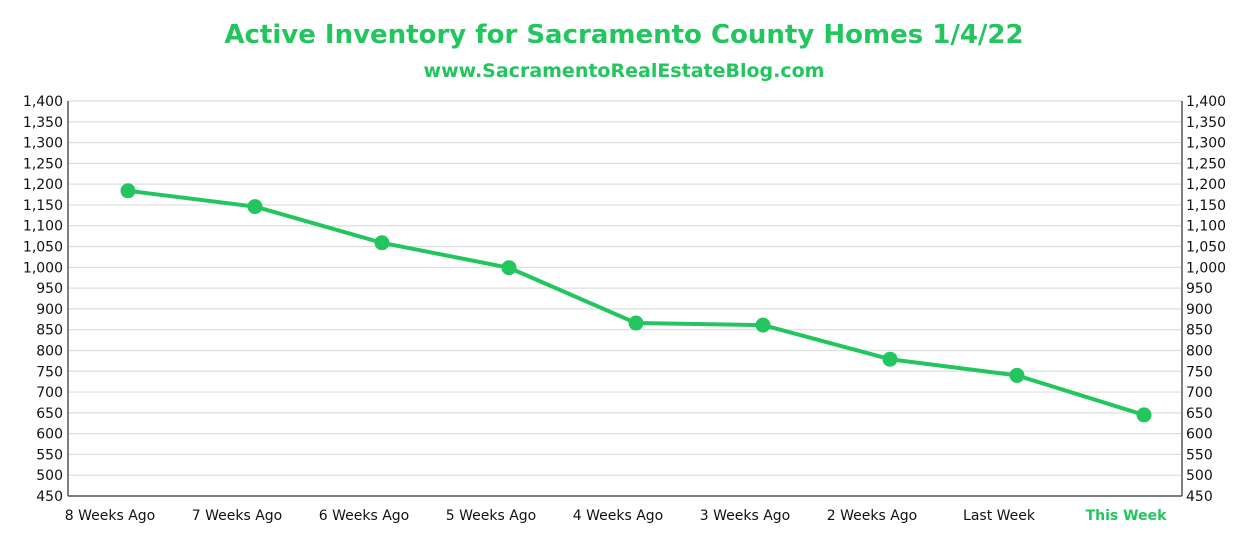  Describe the element at coordinates (1206, 206) in the screenshot. I see `y-tick-label-right: 1,150` at that location.